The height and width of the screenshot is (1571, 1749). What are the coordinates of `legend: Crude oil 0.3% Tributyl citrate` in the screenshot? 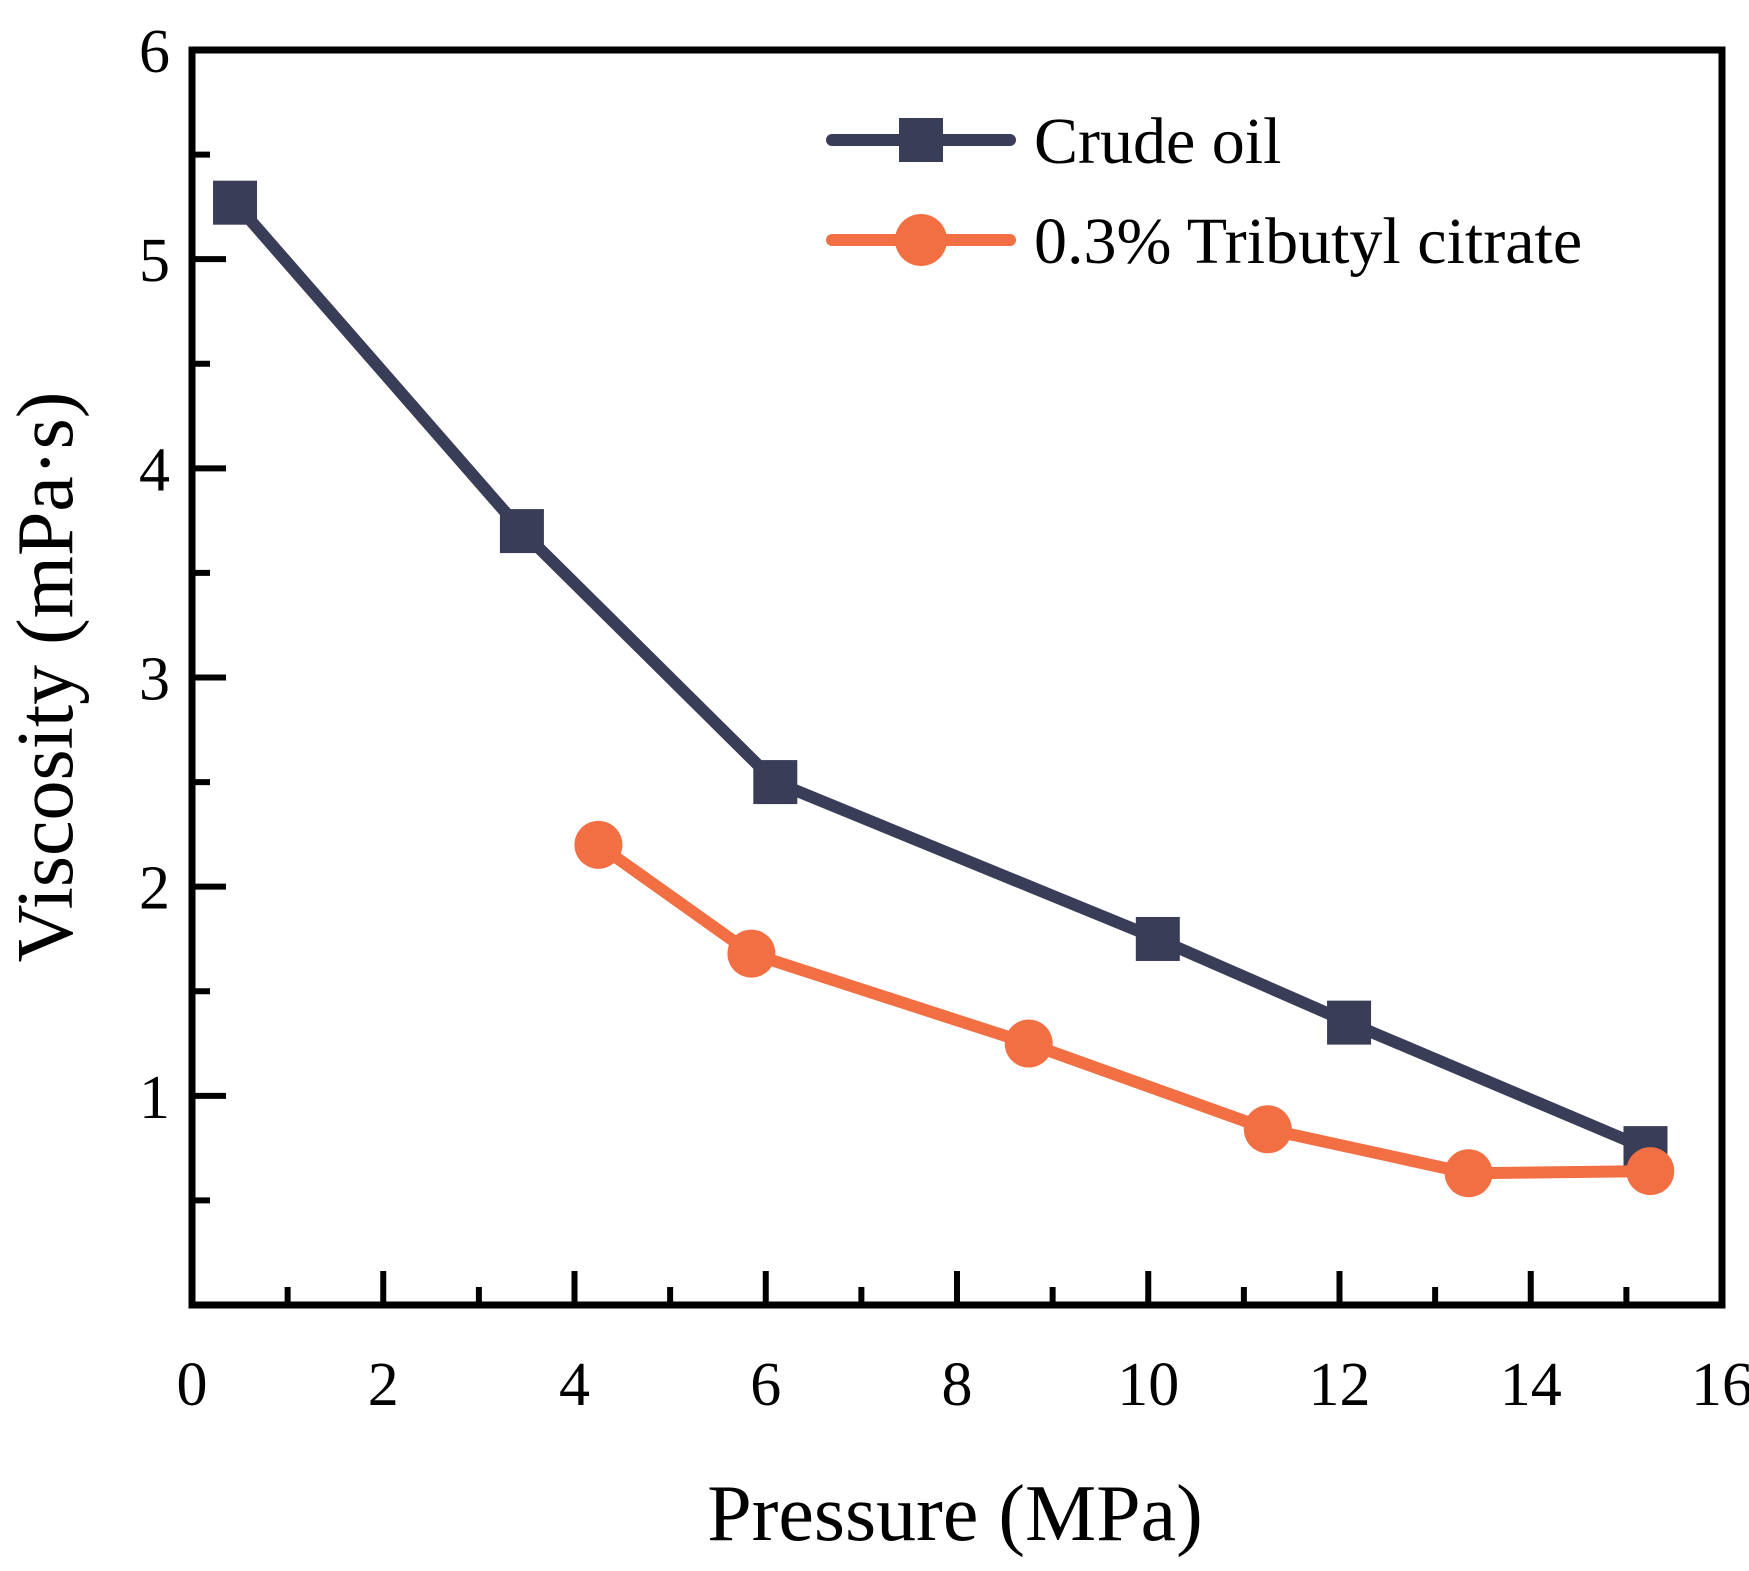 It's located at (1204, 191).